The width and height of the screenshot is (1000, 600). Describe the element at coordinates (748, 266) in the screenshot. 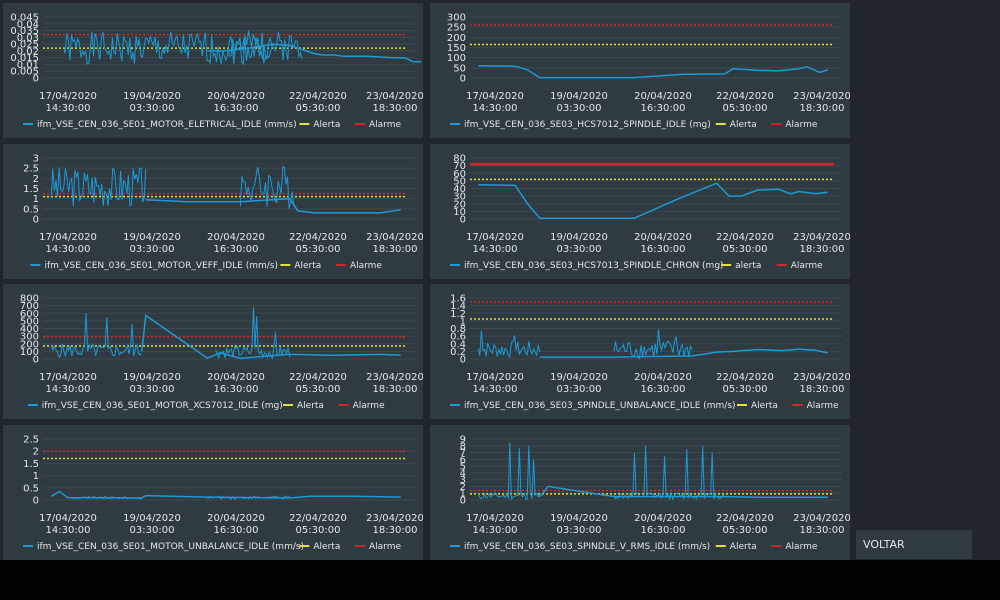

I see `legend-alerta-label: alerta` at that location.